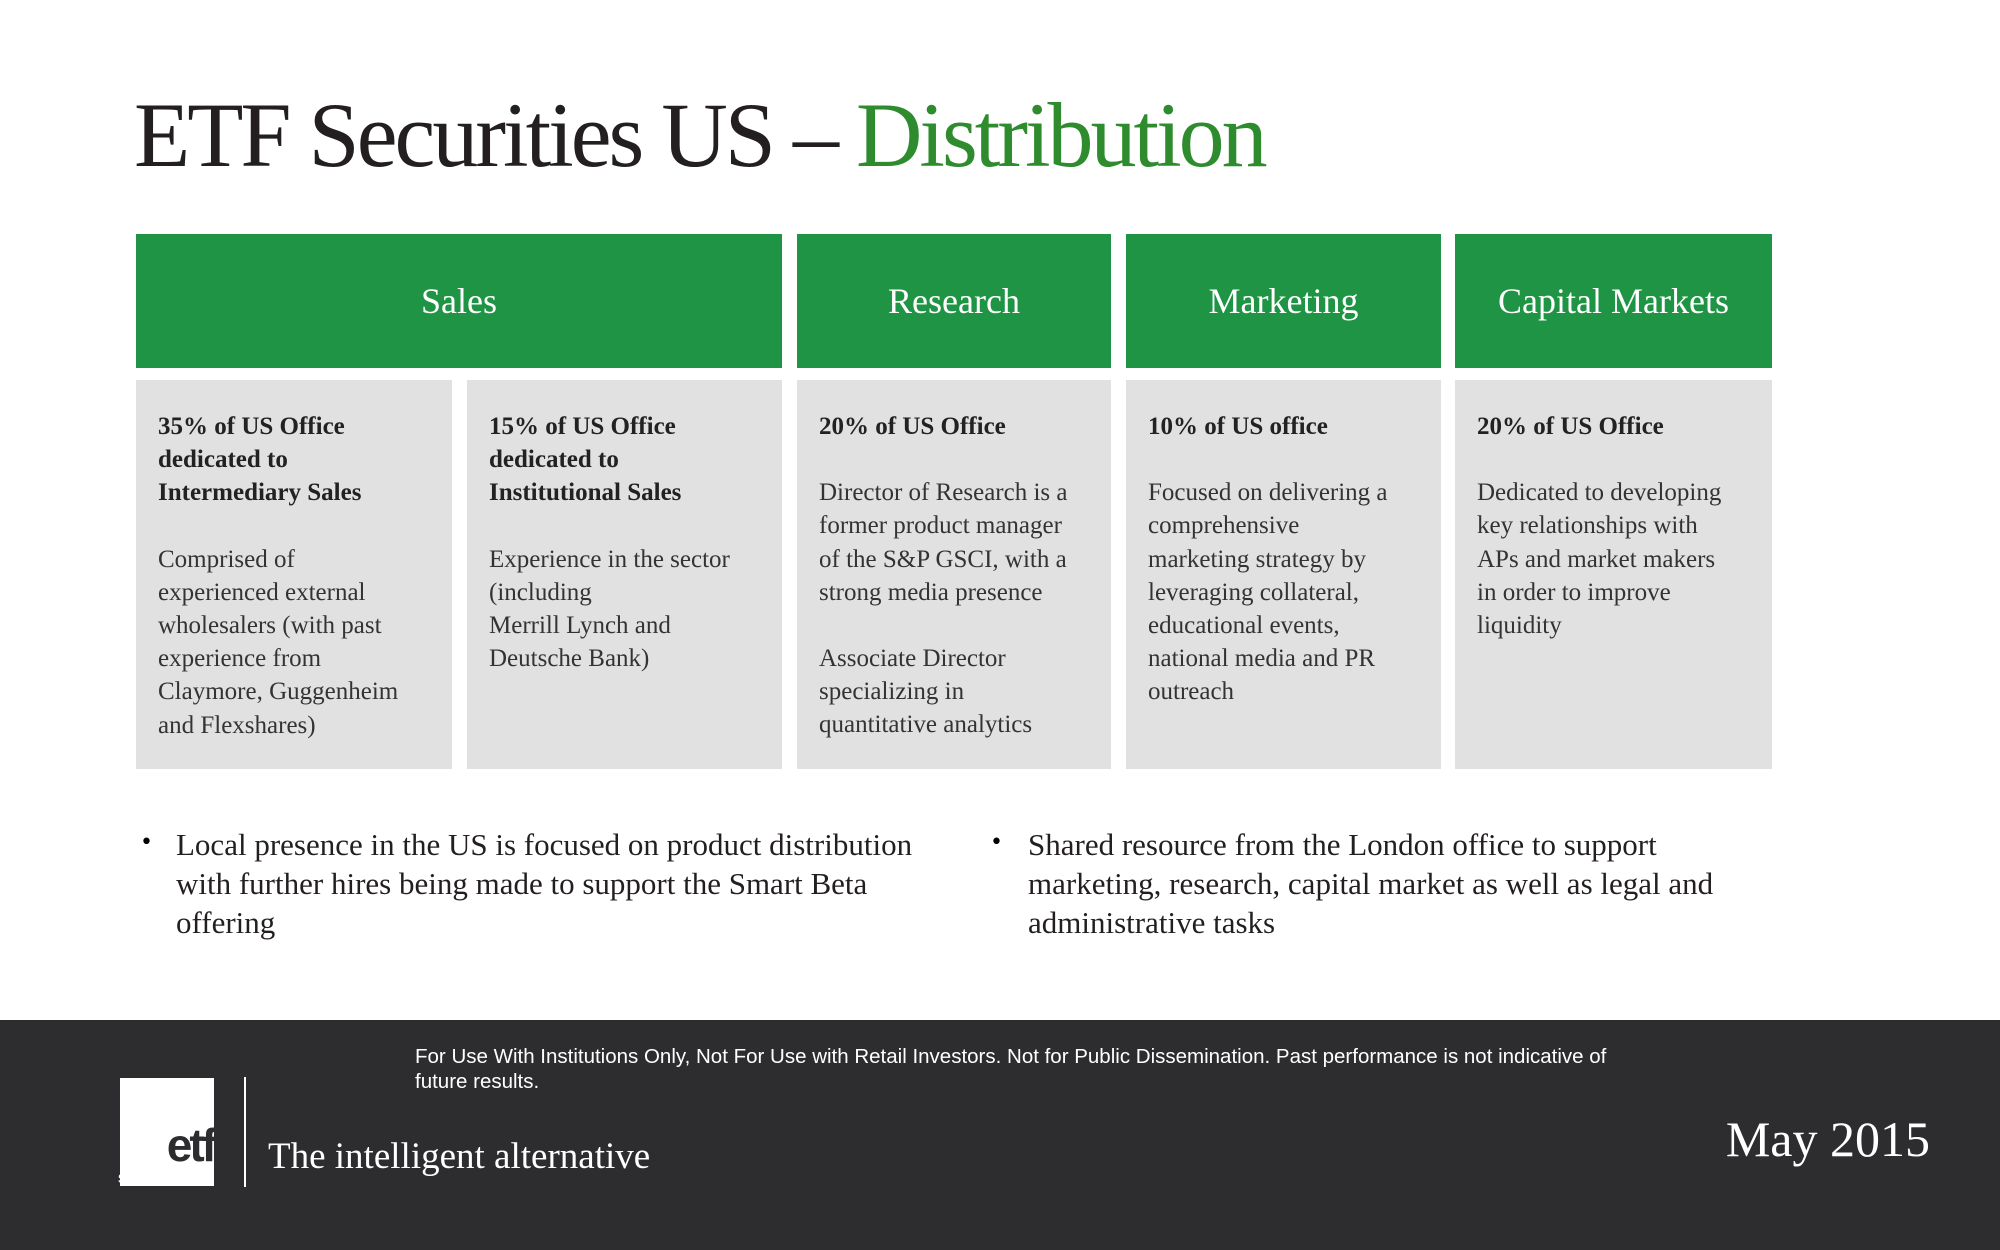 The image size is (2000, 1250). I want to click on column-header: Capital Markets, so click(1613, 301).